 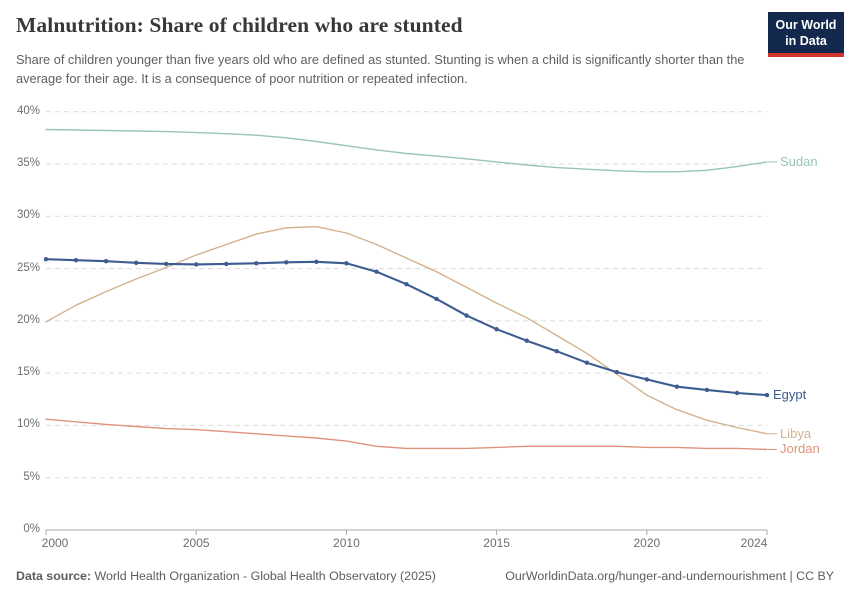 I want to click on series-label-sudan: Sudan, so click(x=799, y=161).